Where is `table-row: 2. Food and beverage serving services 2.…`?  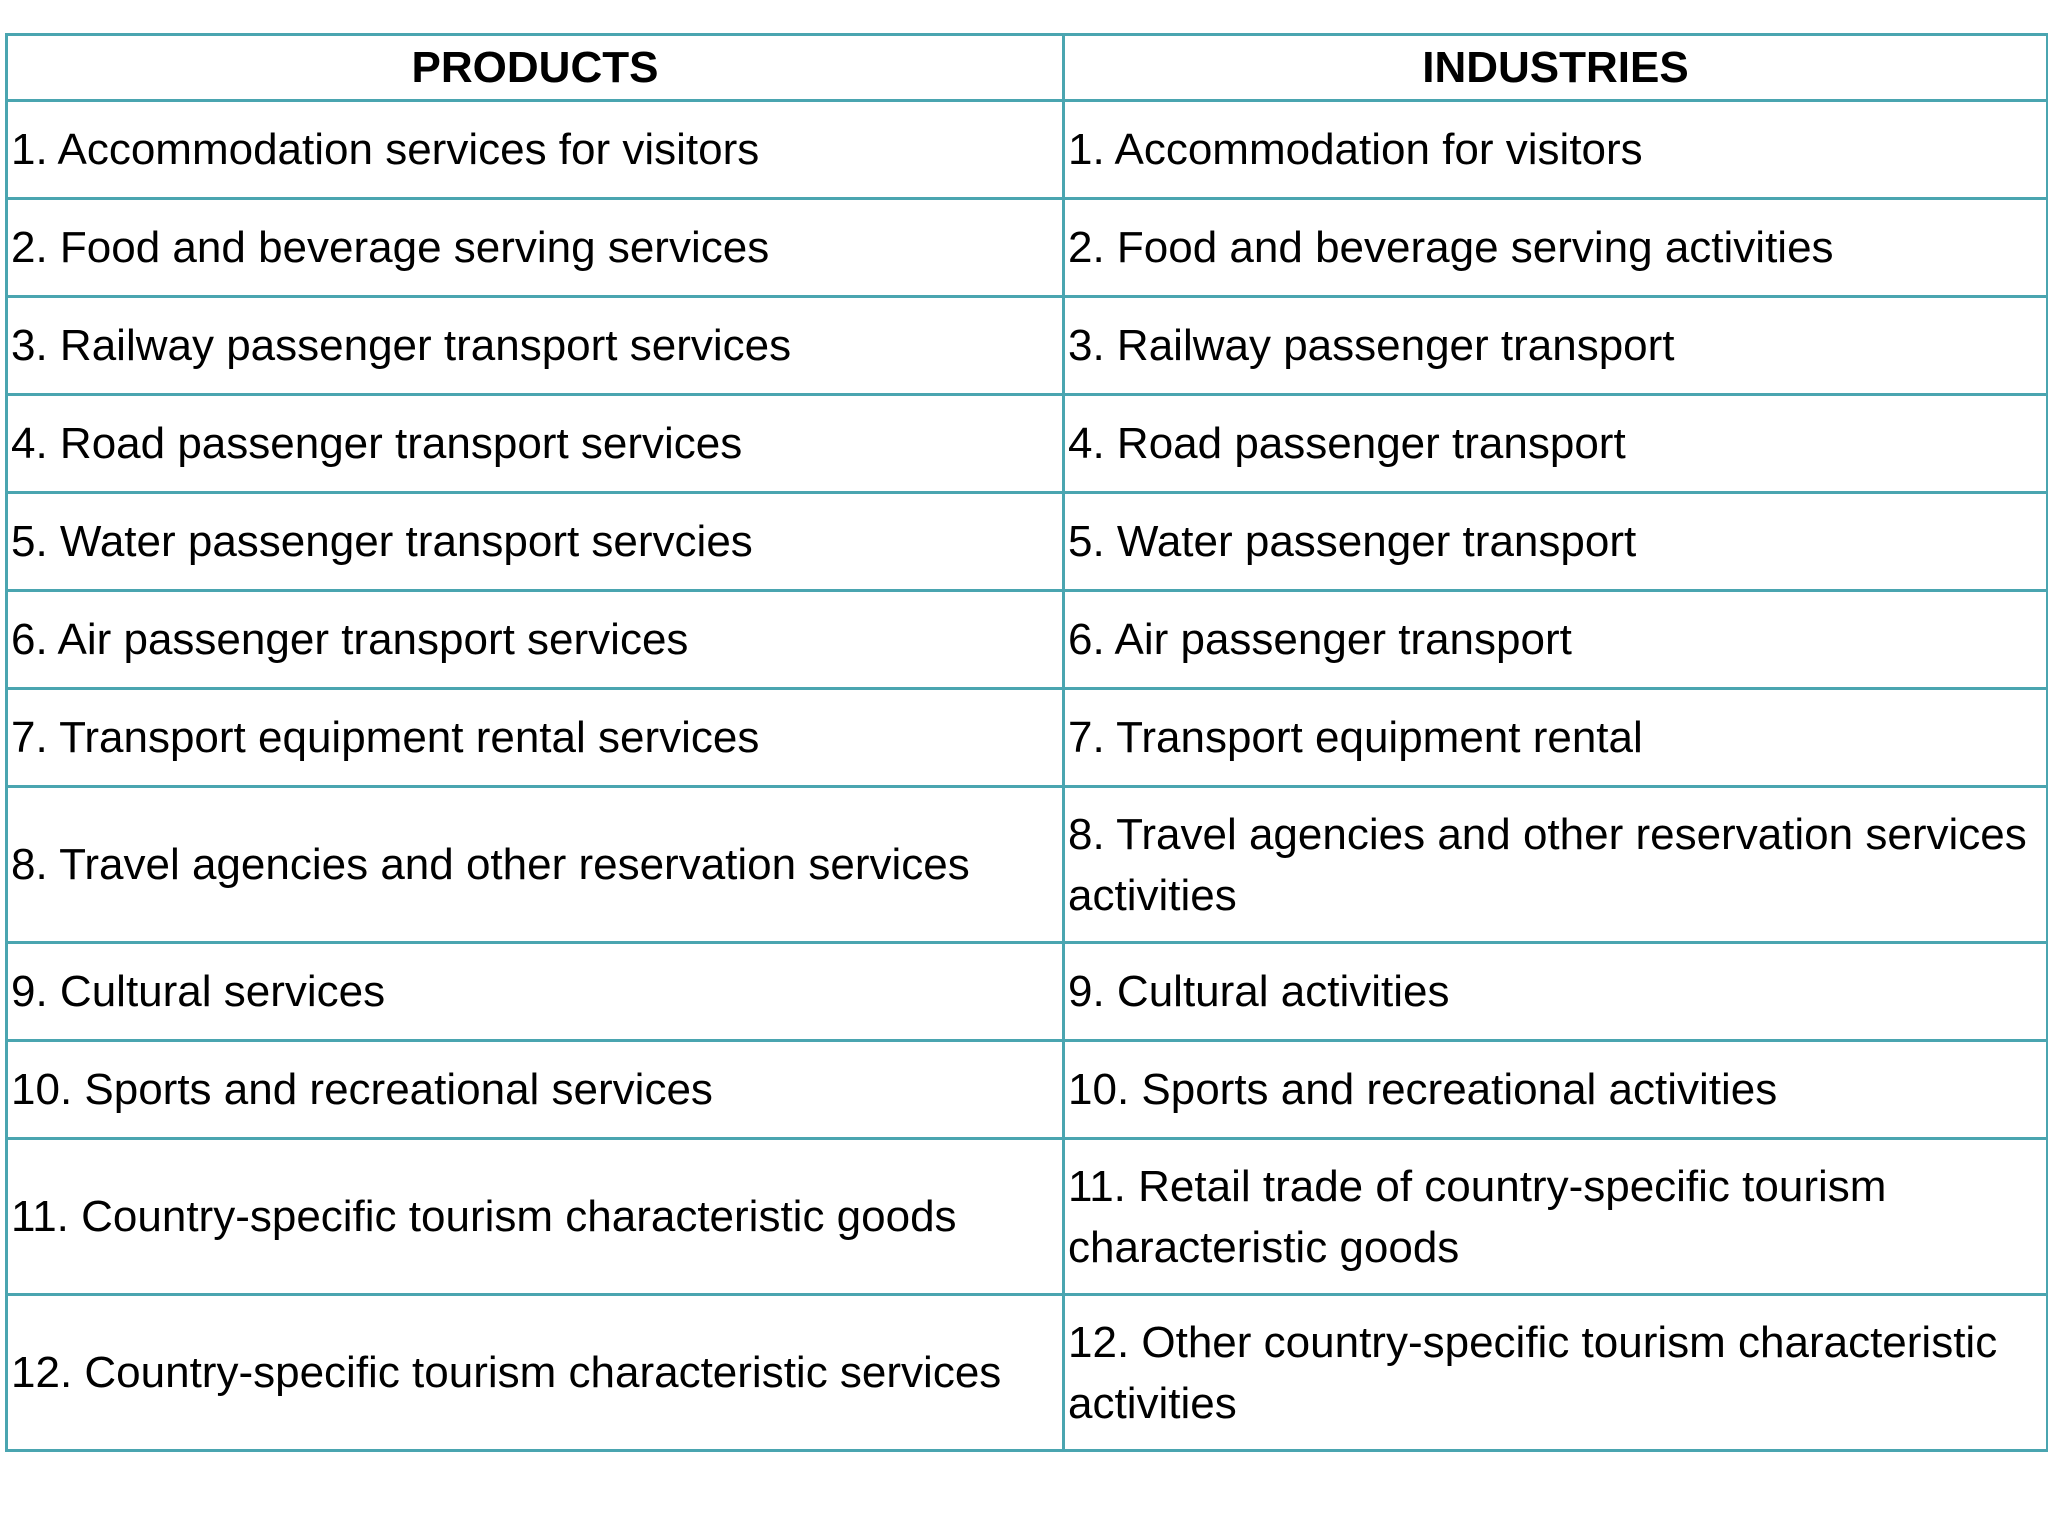 table-row: 2. Food and beverage serving services 2.… is located at coordinates (1026, 247).